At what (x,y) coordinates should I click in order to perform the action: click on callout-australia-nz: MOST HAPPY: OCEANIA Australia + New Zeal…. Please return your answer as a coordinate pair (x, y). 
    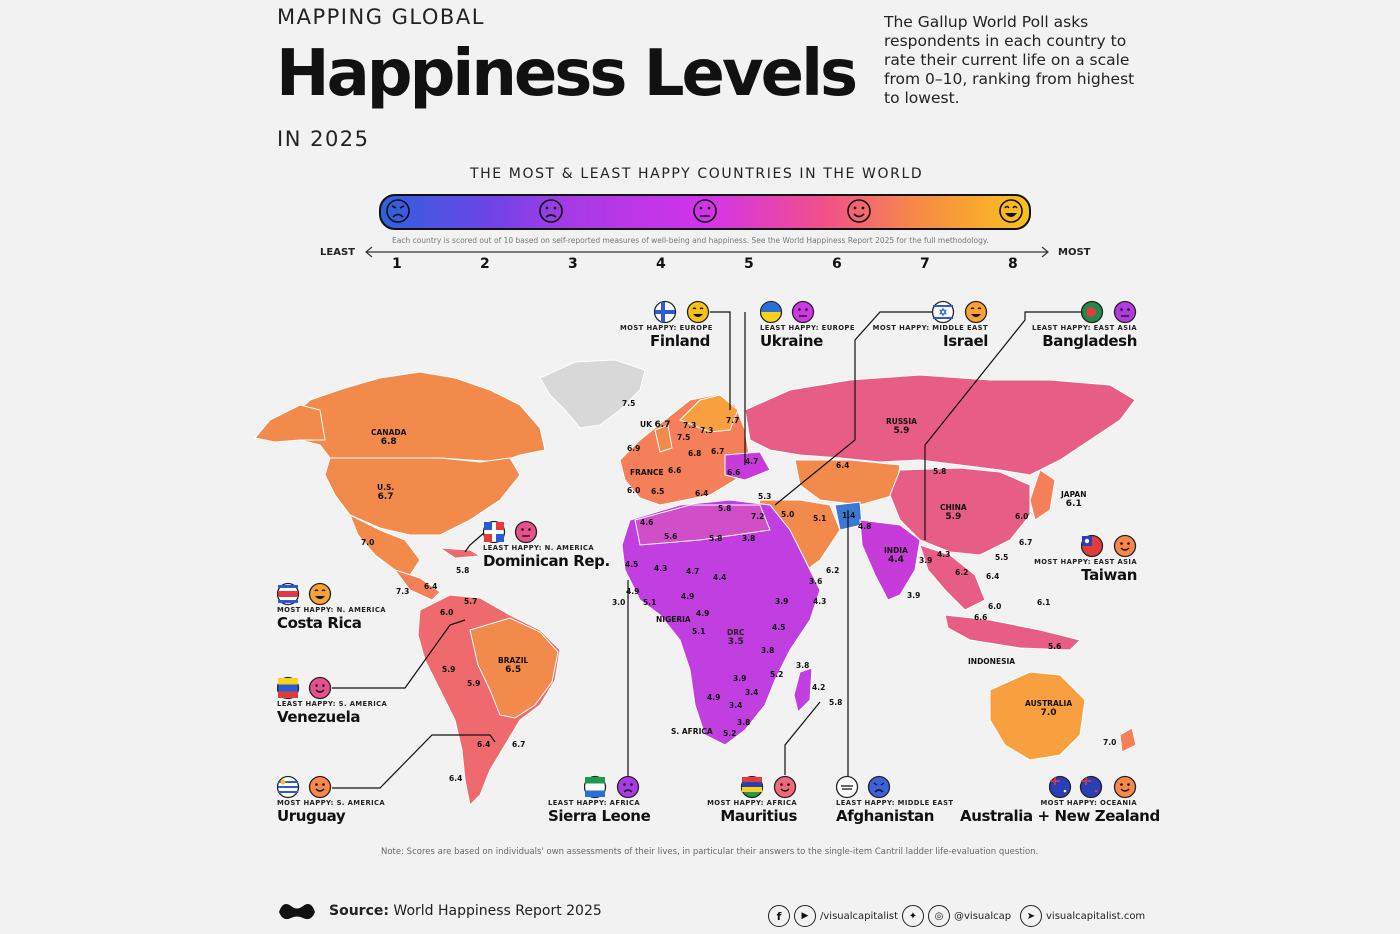
    Looking at the image, I should click on (1060, 800).